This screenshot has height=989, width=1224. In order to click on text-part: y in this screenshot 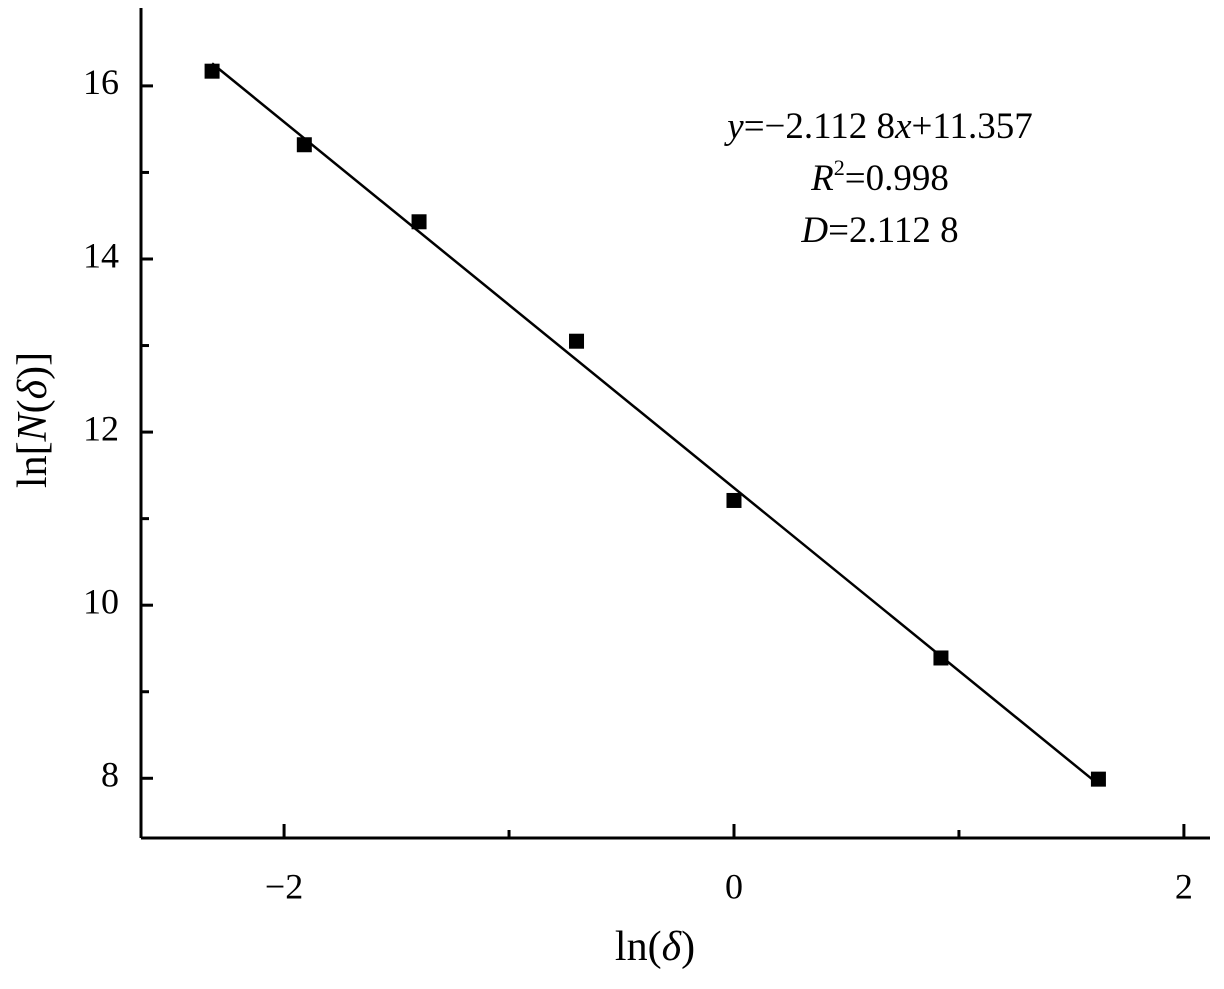, I will do `click(733, 126)`.